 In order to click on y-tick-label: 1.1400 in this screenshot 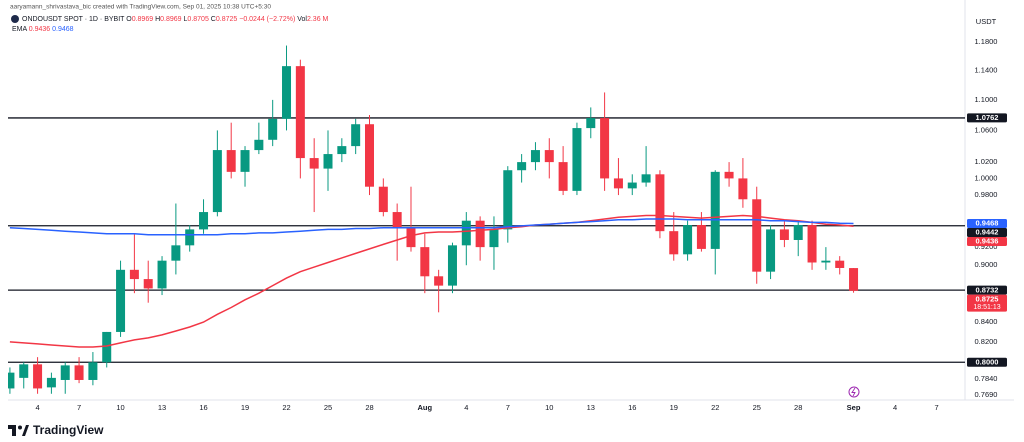, I will do `click(986, 69)`.